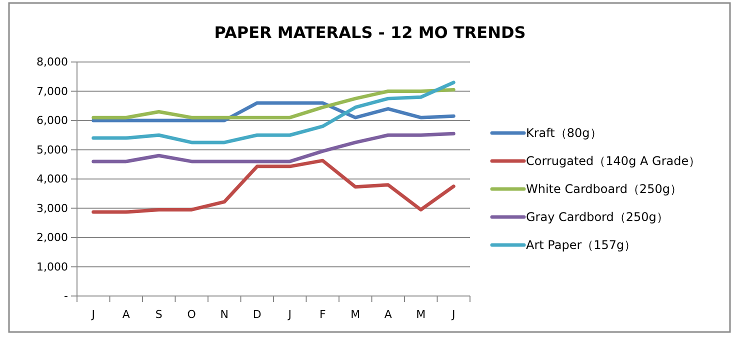  Describe the element at coordinates (581, 245) in the screenshot. I see `legend-label: Art Paper（157g）` at that location.